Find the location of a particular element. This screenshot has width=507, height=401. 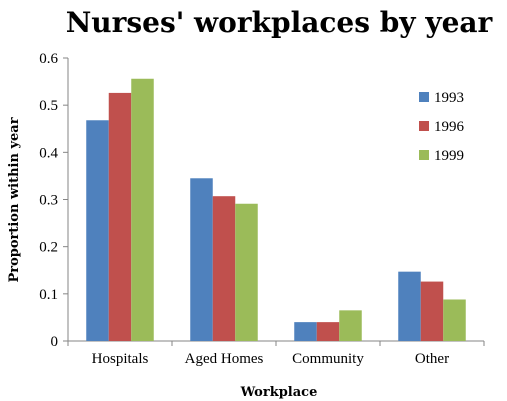

y-tick-label: 0.6 is located at coordinates (48, 59).